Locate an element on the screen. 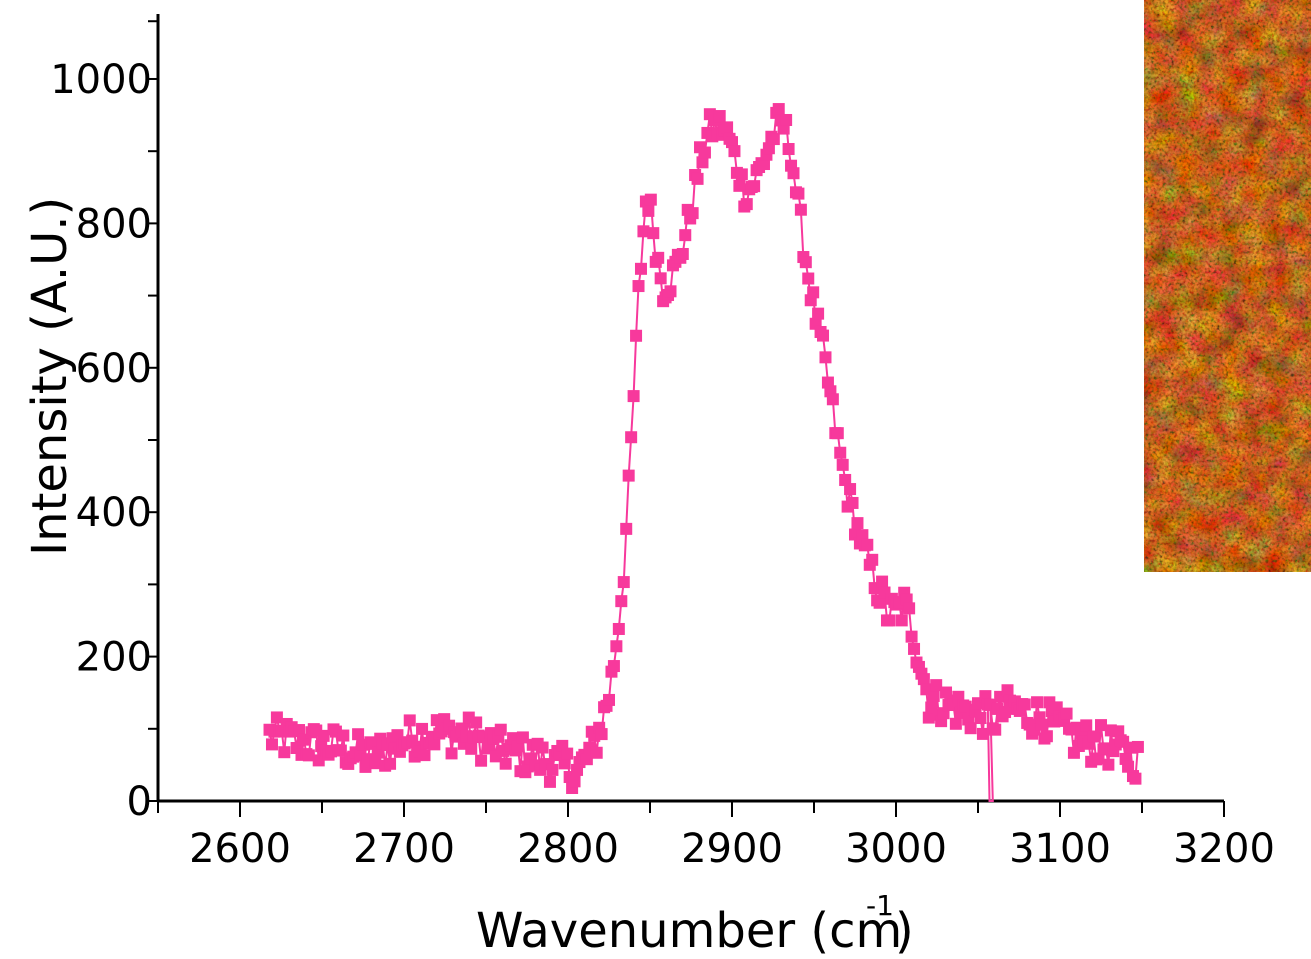 The width and height of the screenshot is (1311, 959). x-tick-label: 2900 is located at coordinates (732, 849).